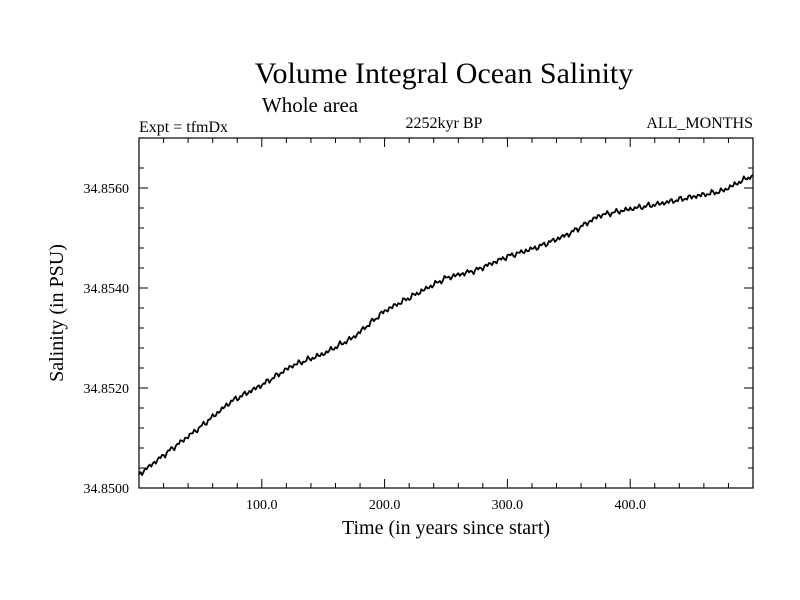 The height and width of the screenshot is (600, 800). Describe the element at coordinates (508, 505) in the screenshot. I see `x-tick-label: 300.0` at that location.